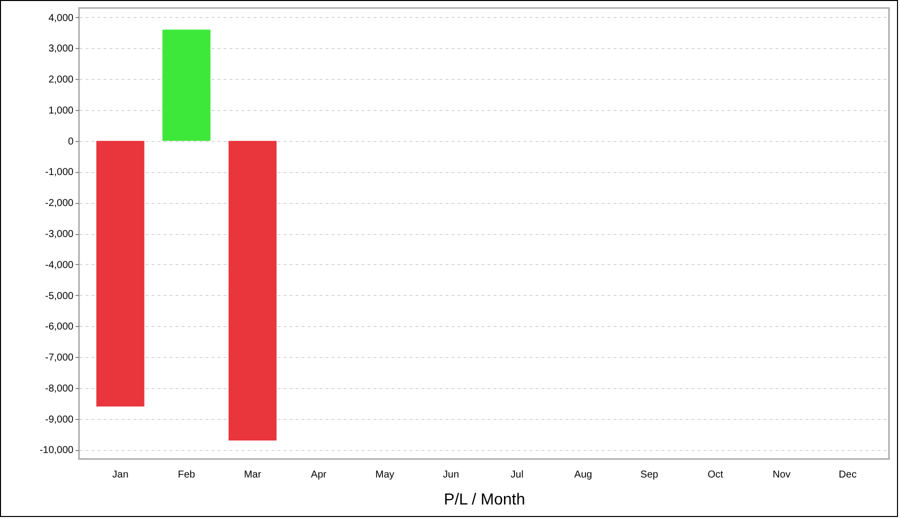  I want to click on x-tick-label: Nov, so click(781, 475).